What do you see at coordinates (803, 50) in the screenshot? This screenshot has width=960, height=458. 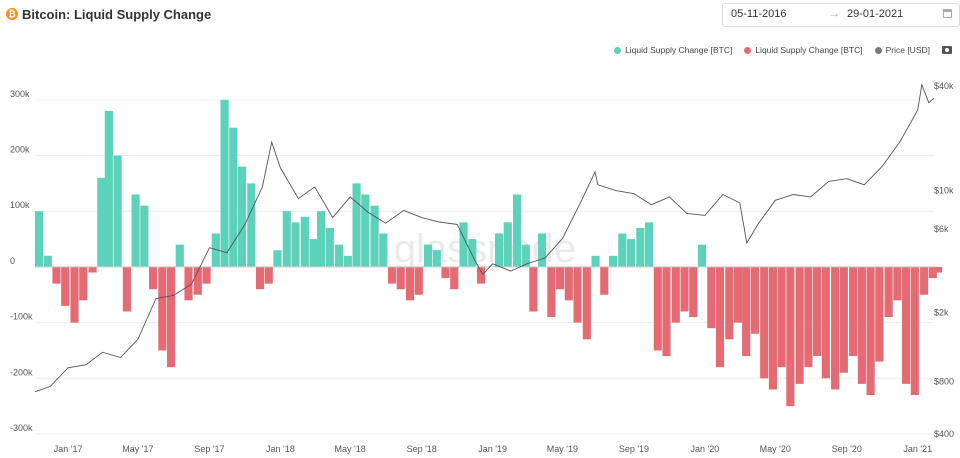 I see `legend-item-negative: Liquid Supply Change [BTC]` at bounding box center [803, 50].